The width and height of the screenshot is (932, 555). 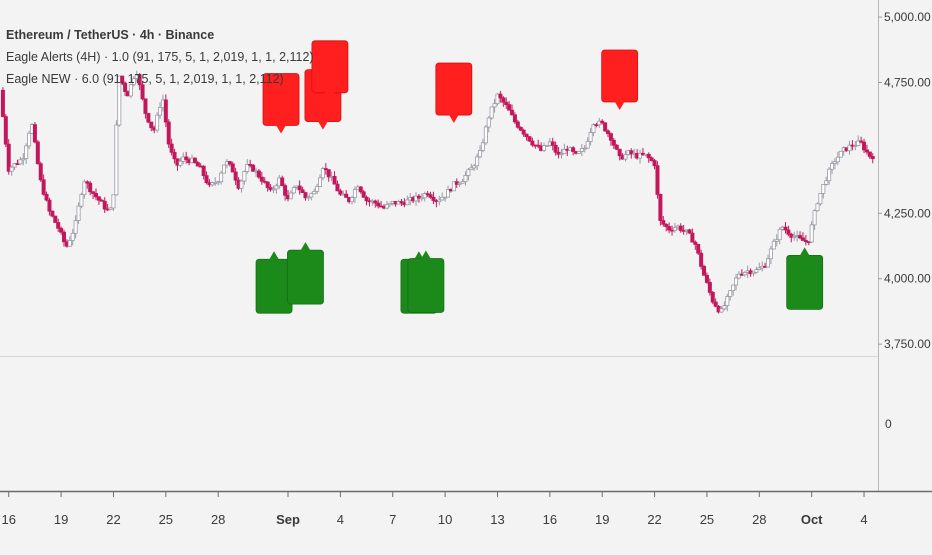 What do you see at coordinates (392, 519) in the screenshot?
I see `time-tick-label: 7` at bounding box center [392, 519].